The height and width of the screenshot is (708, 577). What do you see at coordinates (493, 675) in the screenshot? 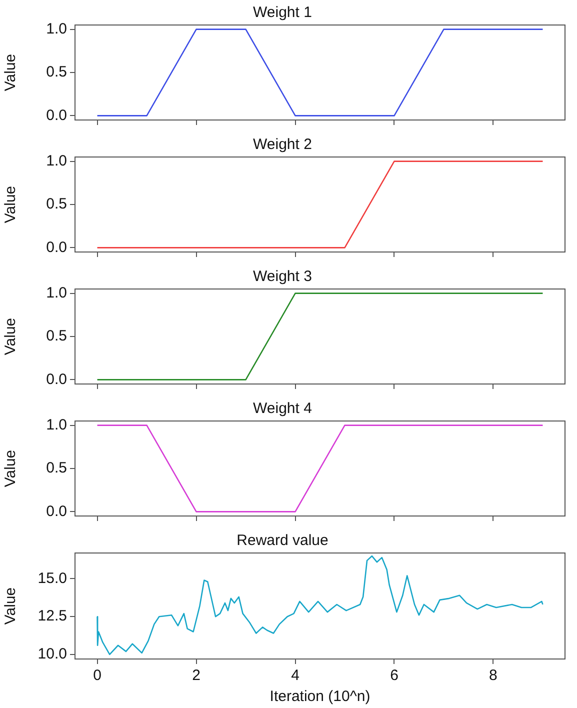
I see `x-tick-label: 8` at bounding box center [493, 675].